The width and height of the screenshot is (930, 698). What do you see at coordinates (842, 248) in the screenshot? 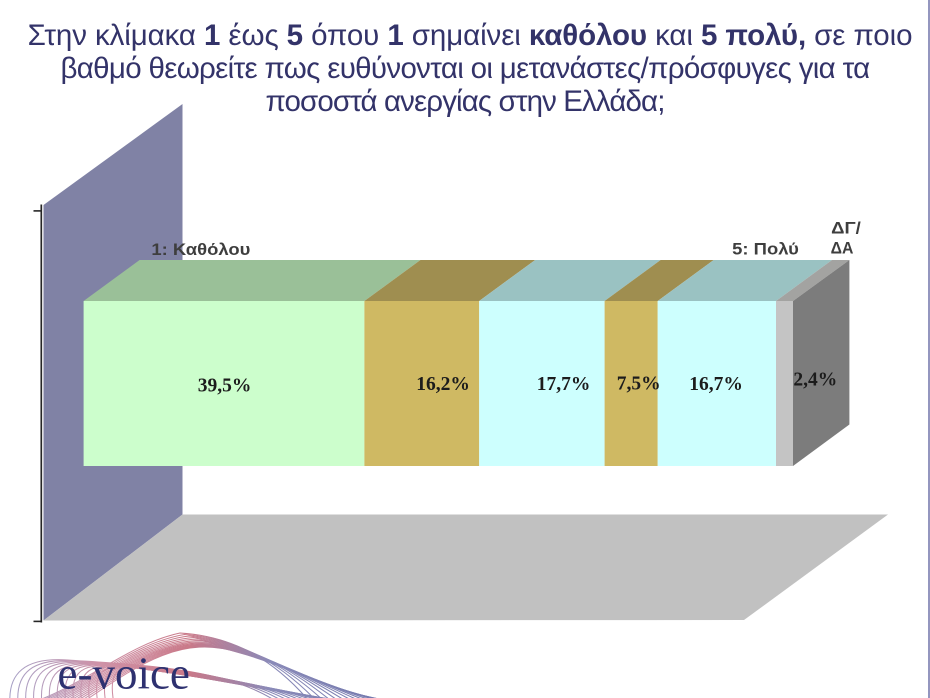
I see `svg-text: ΔΑ` at bounding box center [842, 248].